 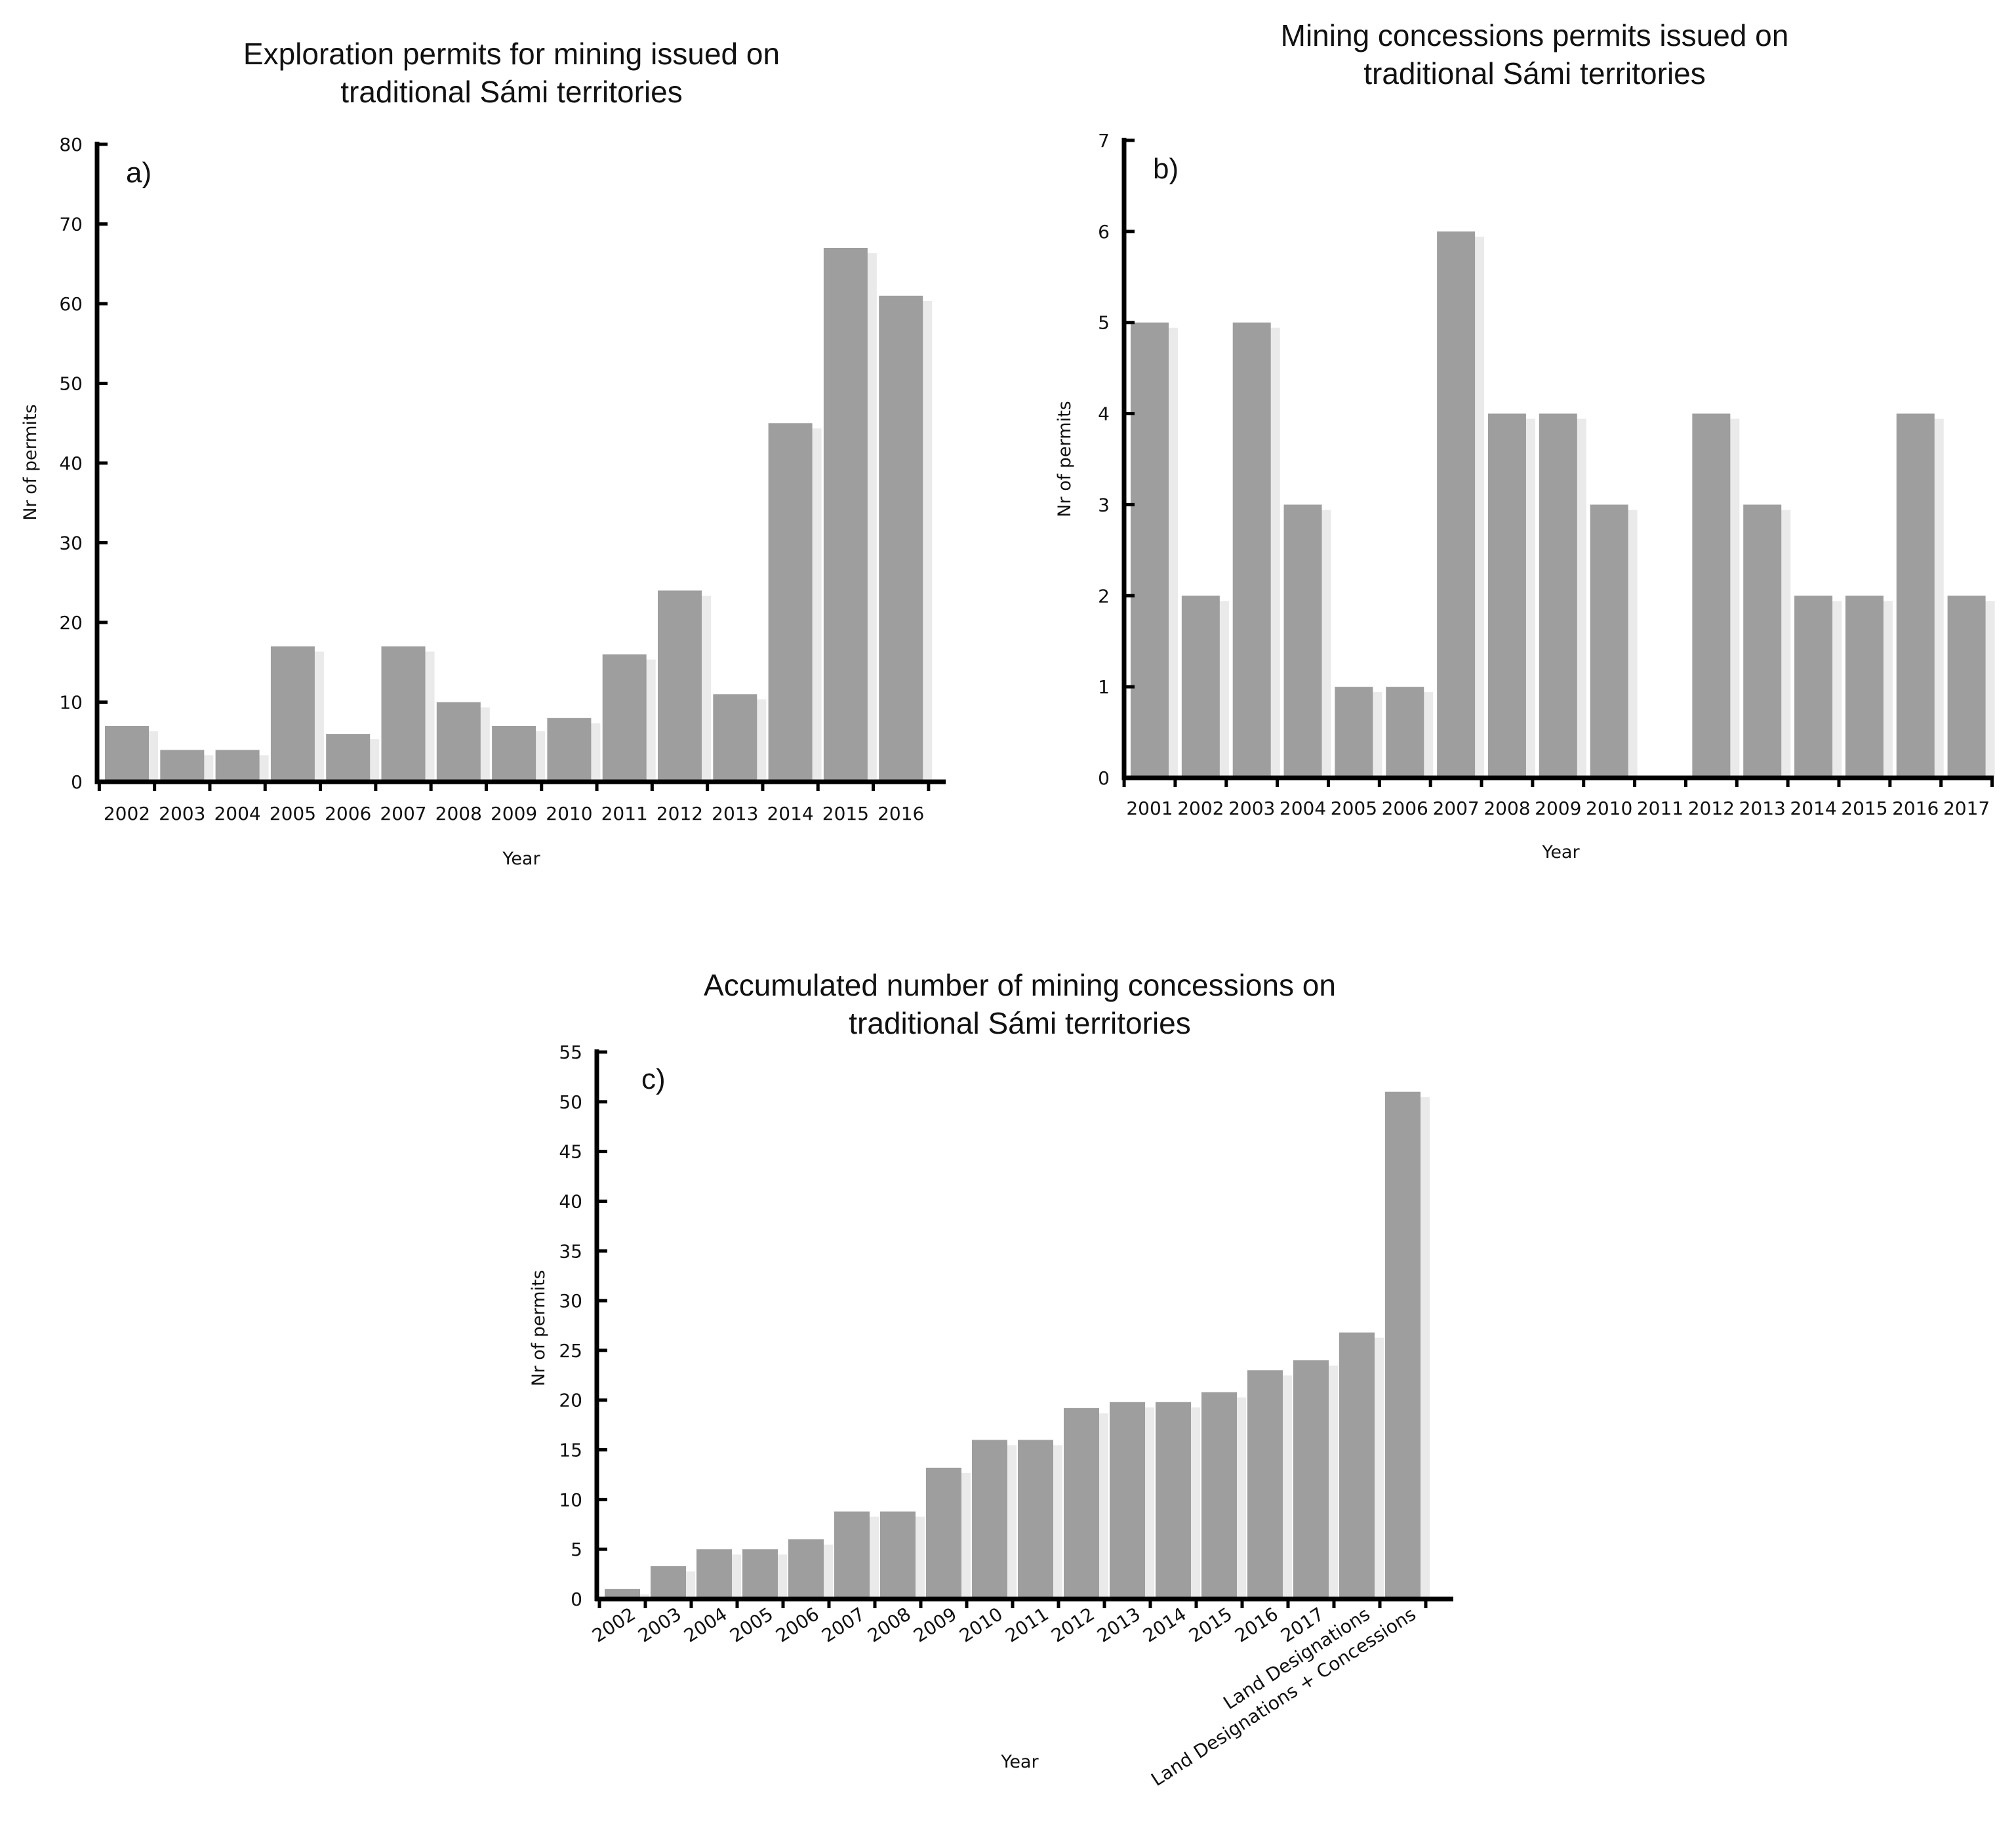 What do you see at coordinates (624, 718) in the screenshot?
I see `bar-2011` at bounding box center [624, 718].